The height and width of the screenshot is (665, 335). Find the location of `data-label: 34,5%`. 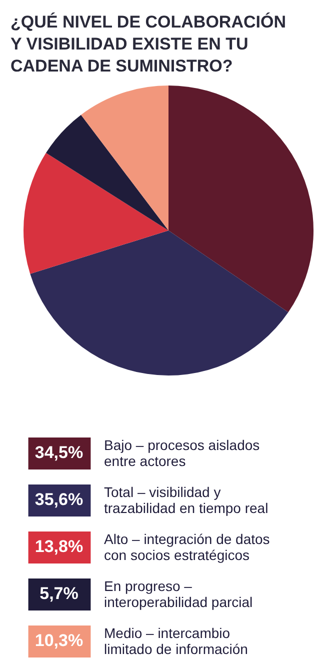

data-label: 34,5% is located at coordinates (59, 453).